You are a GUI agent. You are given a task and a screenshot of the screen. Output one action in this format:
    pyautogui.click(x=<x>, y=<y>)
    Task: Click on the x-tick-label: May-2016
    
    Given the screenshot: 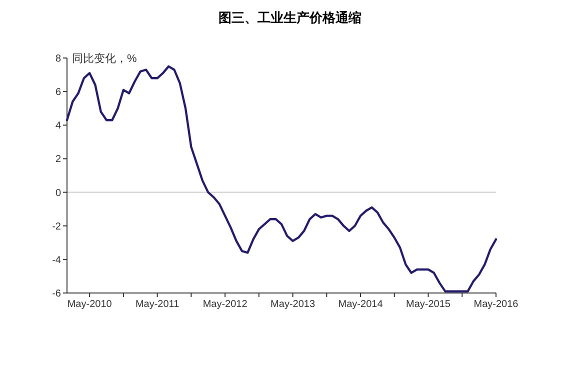 What is the action you would take?
    pyautogui.click(x=496, y=304)
    